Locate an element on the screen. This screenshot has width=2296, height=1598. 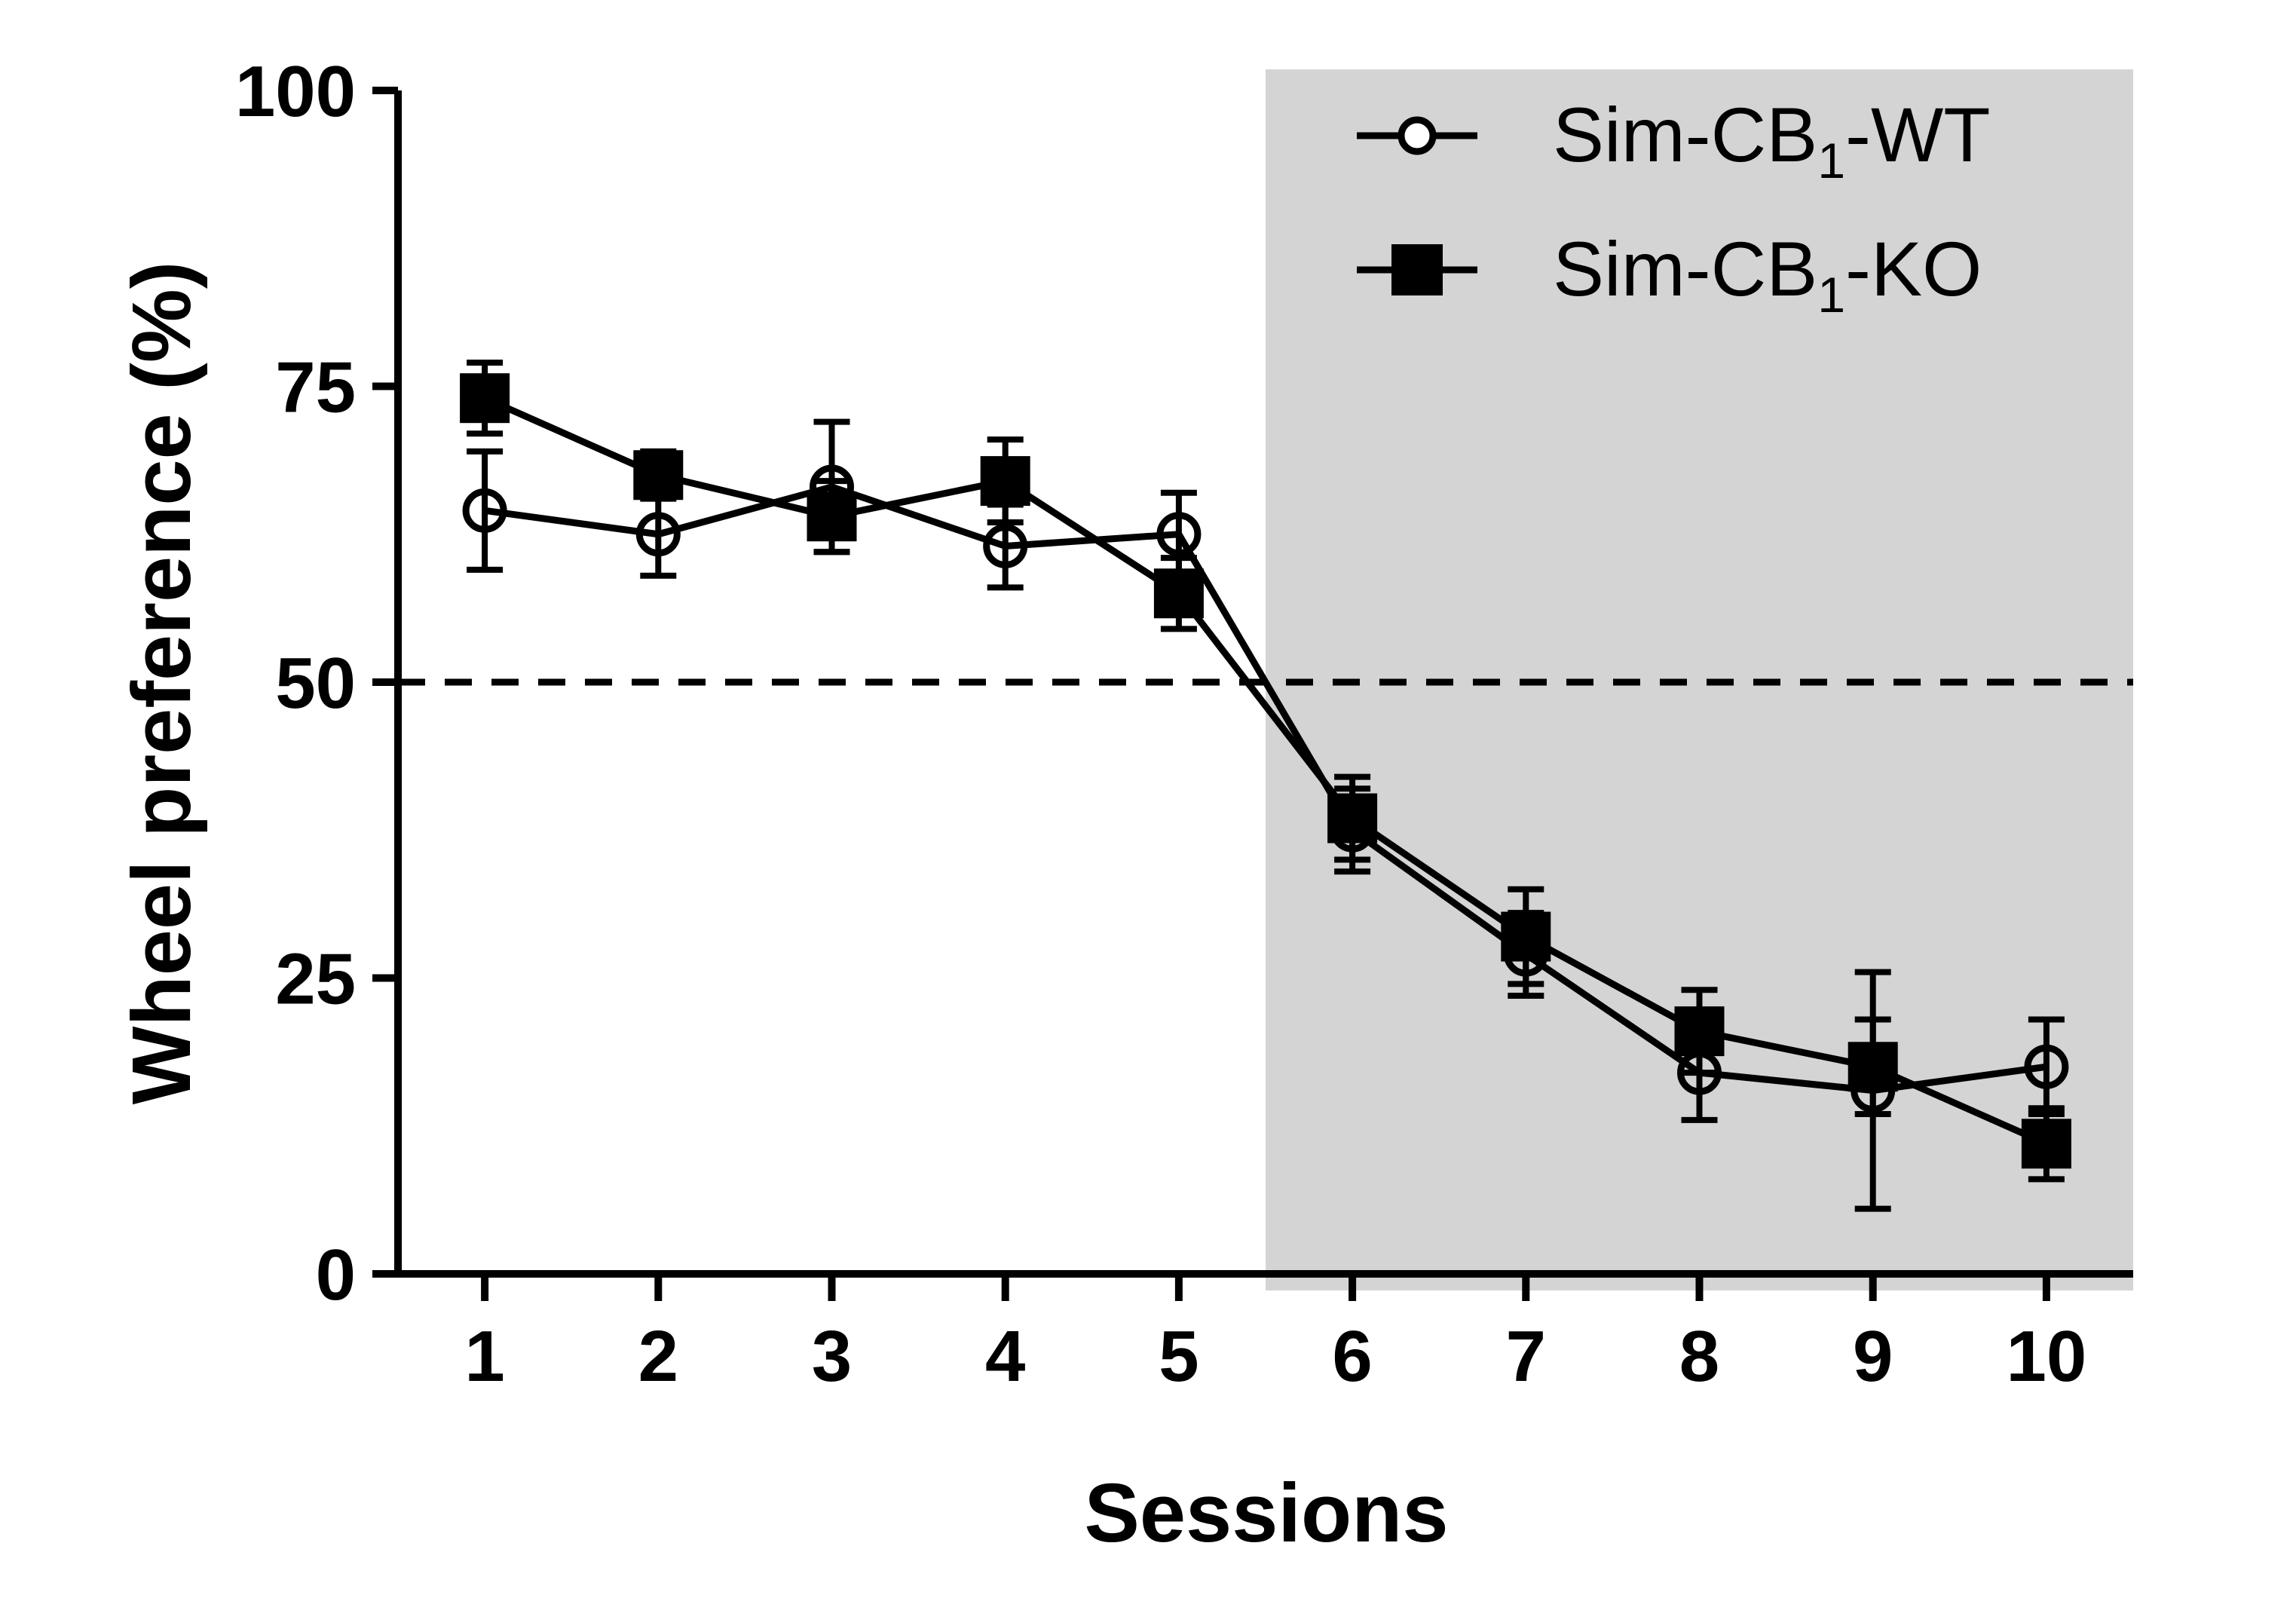
legend-marker-ko is located at coordinates (1417, 269).